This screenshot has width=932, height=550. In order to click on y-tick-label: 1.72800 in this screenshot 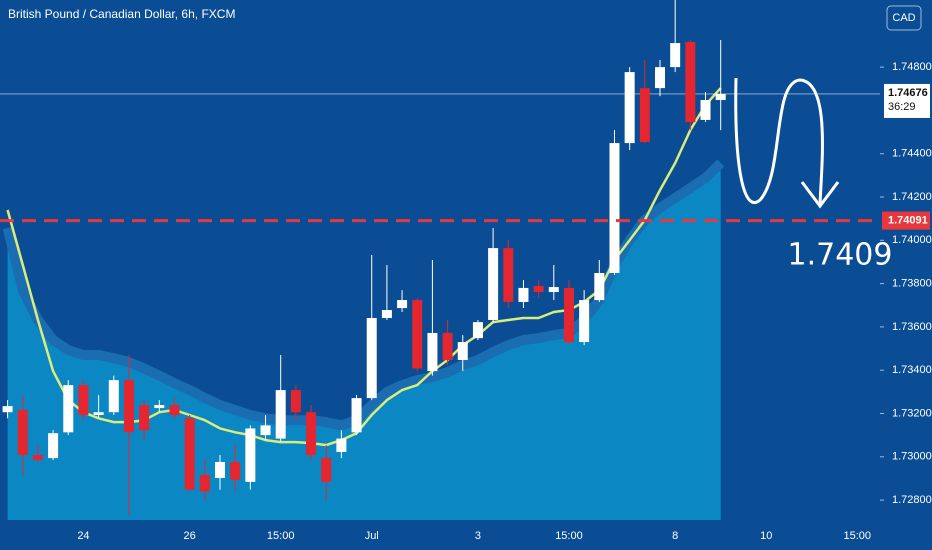, I will do `click(912, 500)`.